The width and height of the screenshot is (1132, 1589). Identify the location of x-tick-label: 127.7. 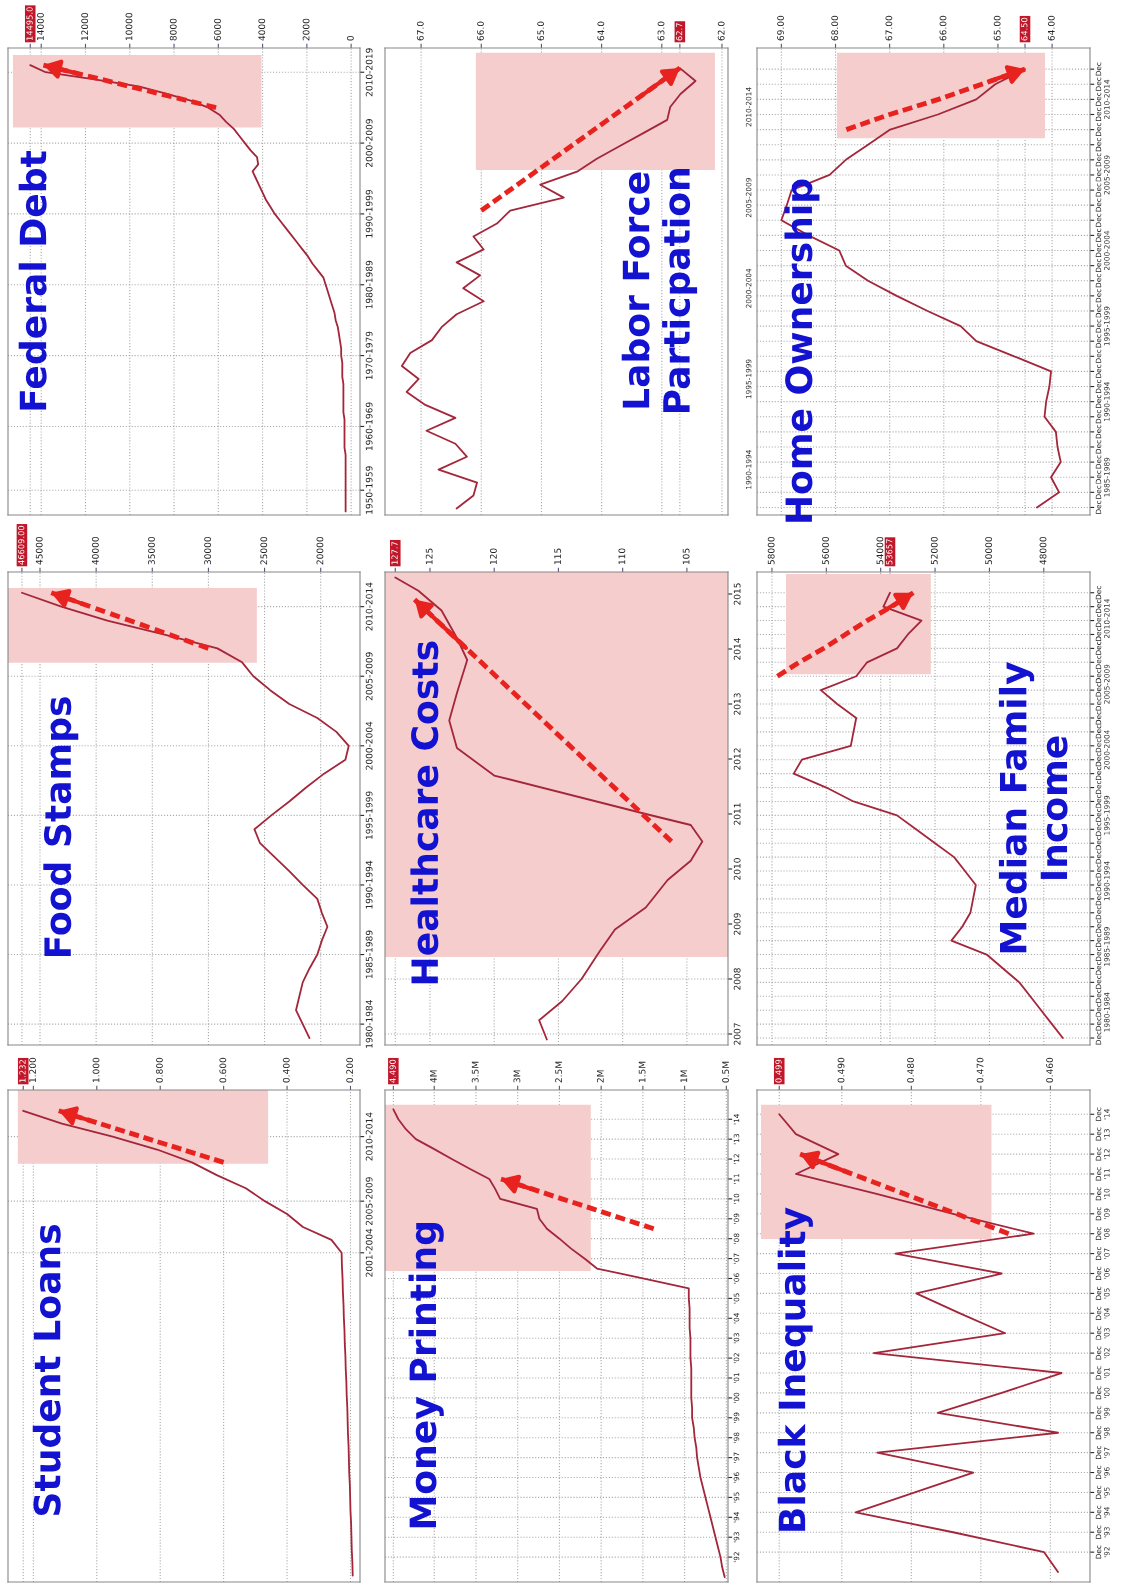
(394, 553).